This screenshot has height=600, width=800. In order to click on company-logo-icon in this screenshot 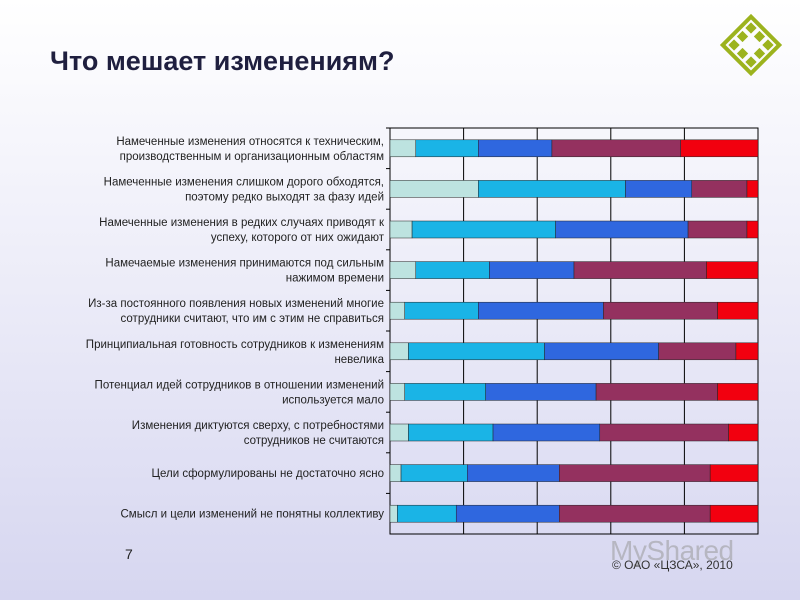, I will do `click(751, 45)`.